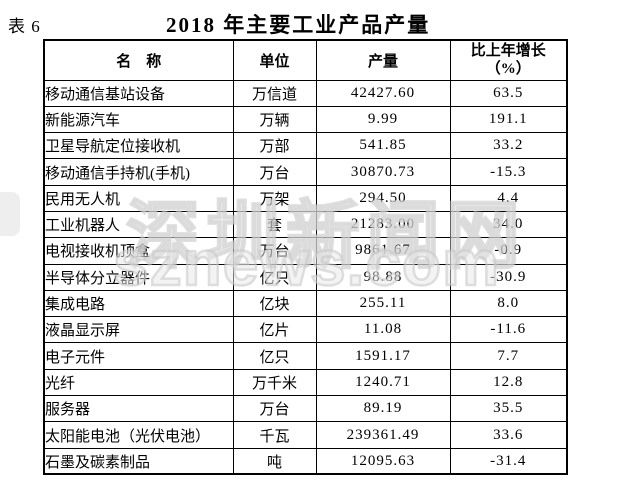 The width and height of the screenshot is (627, 494). What do you see at coordinates (274, 198) in the screenshot?
I see `unit-cell: 万架` at bounding box center [274, 198].